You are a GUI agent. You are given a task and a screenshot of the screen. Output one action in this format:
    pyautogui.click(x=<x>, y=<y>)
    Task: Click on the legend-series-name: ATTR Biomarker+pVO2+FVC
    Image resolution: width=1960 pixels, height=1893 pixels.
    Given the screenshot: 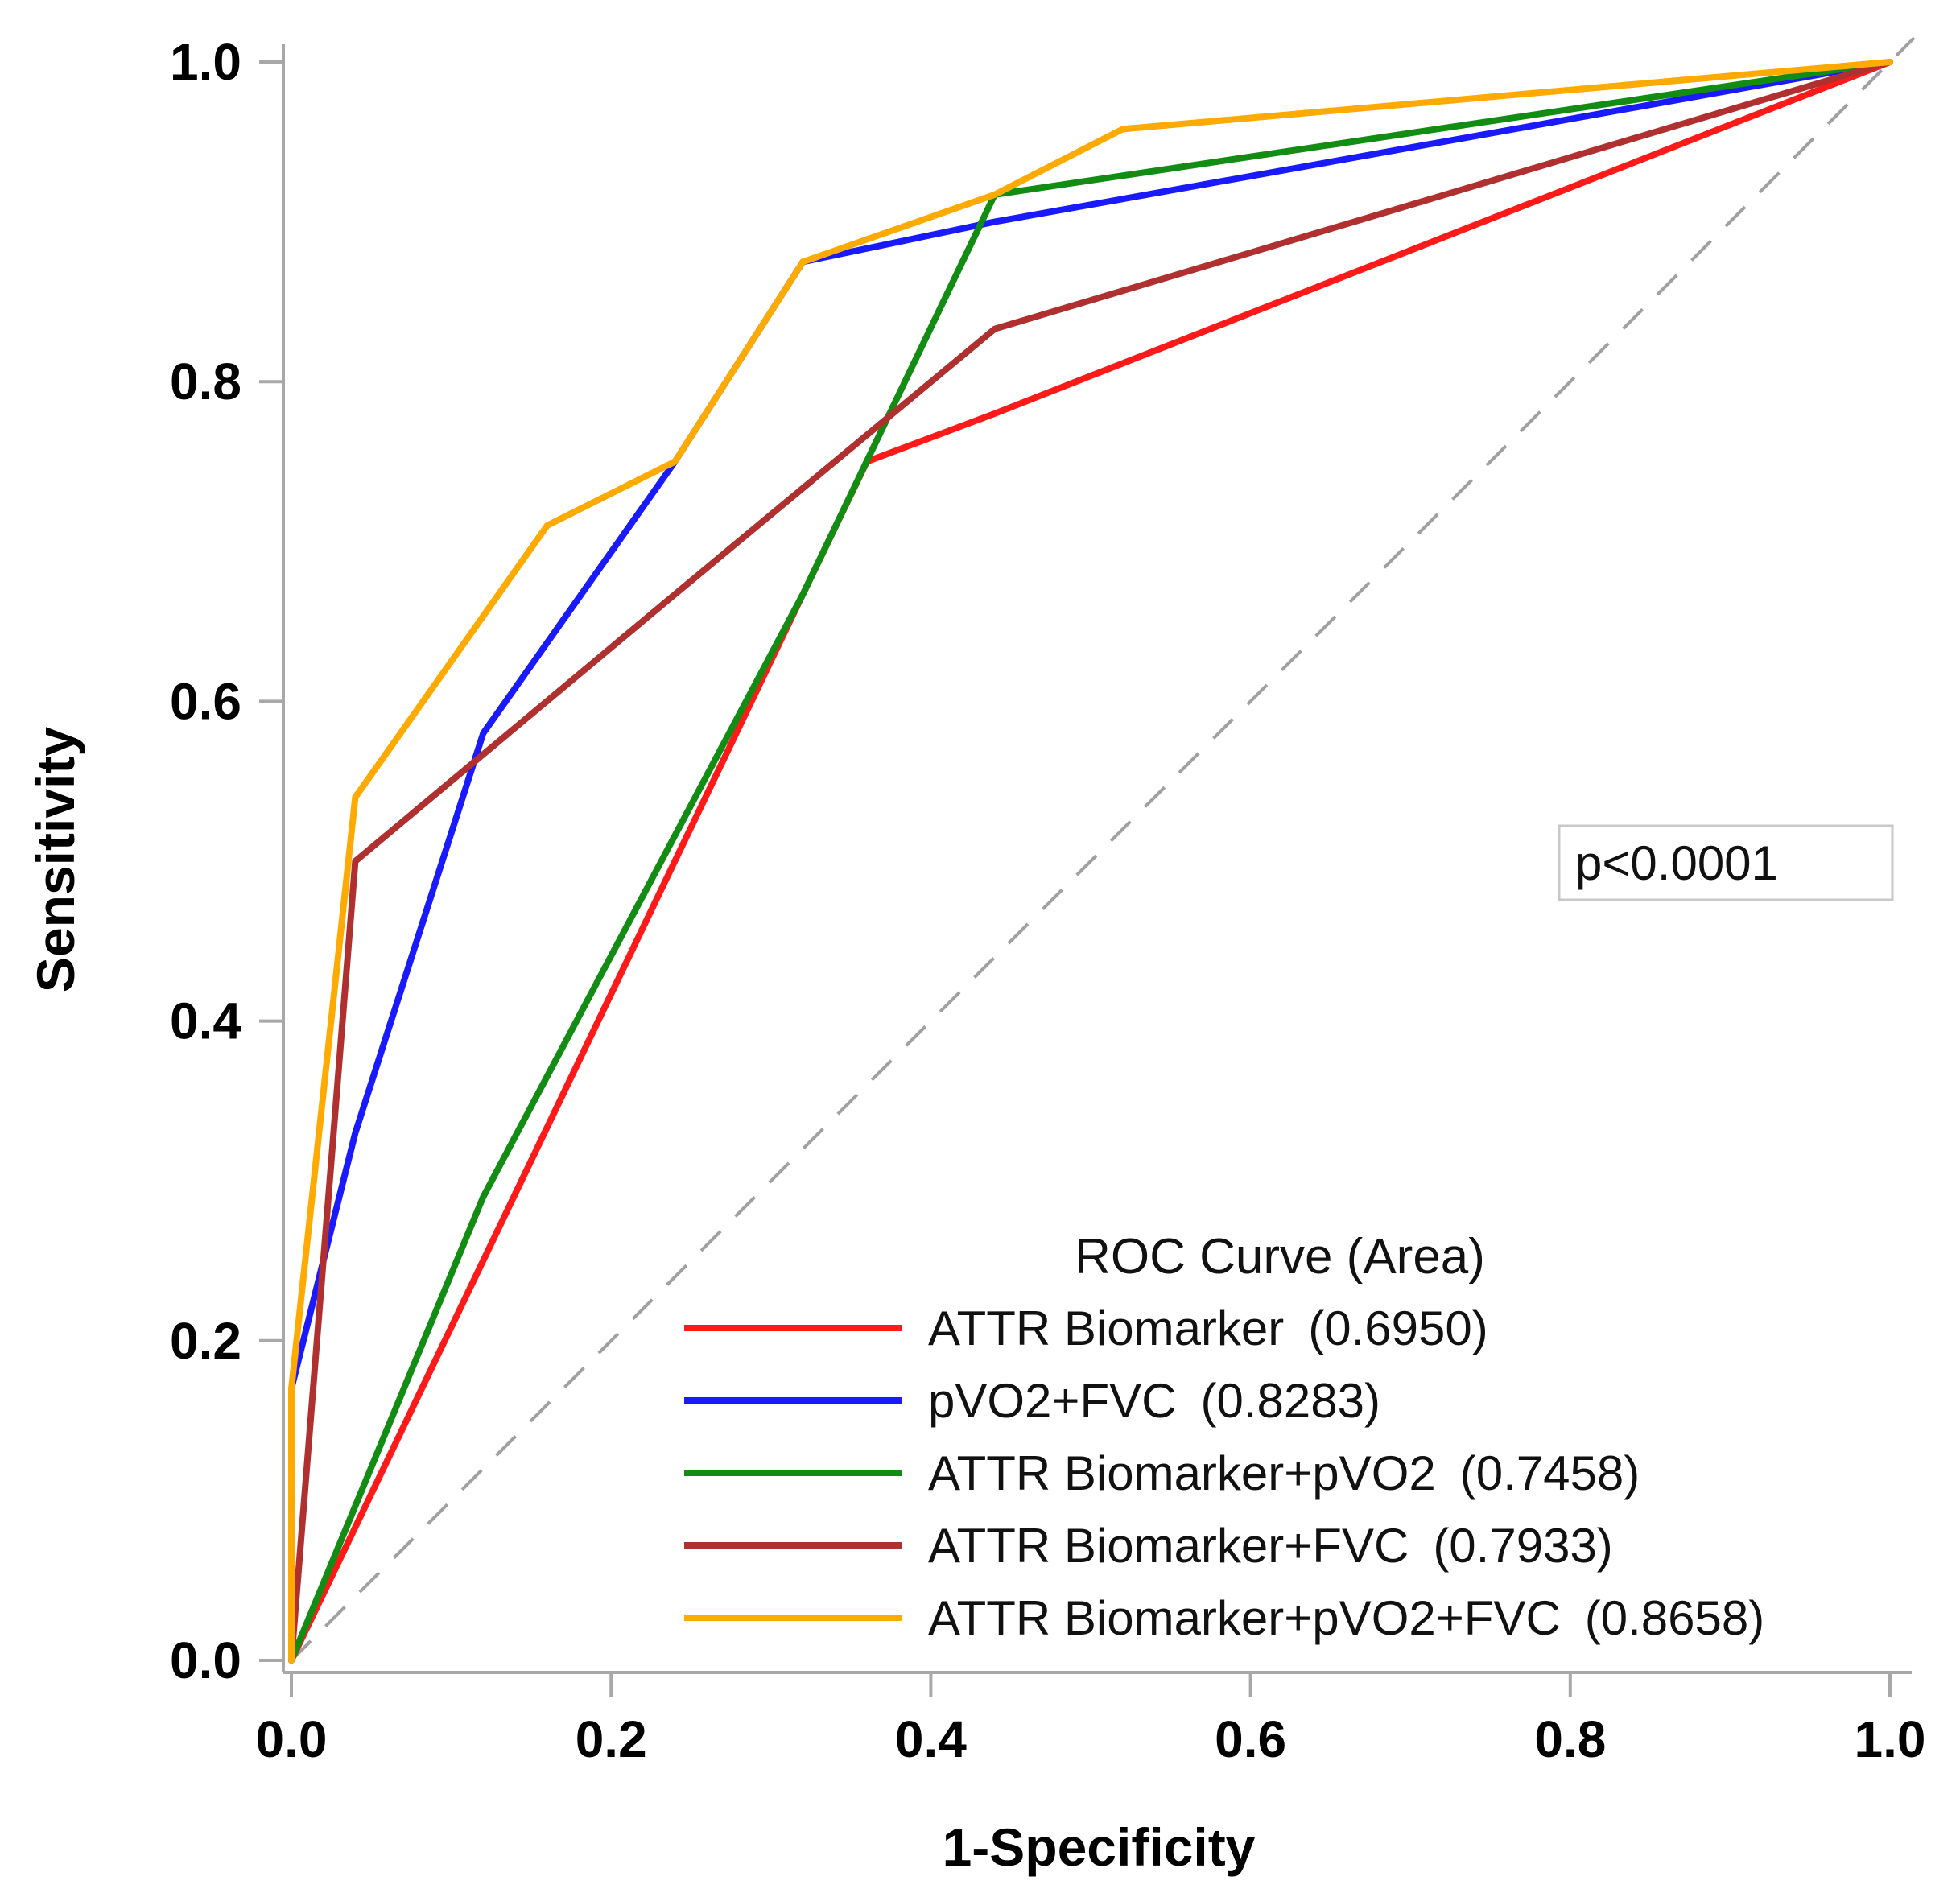 What is the action you would take?
    pyautogui.click(x=1244, y=1618)
    